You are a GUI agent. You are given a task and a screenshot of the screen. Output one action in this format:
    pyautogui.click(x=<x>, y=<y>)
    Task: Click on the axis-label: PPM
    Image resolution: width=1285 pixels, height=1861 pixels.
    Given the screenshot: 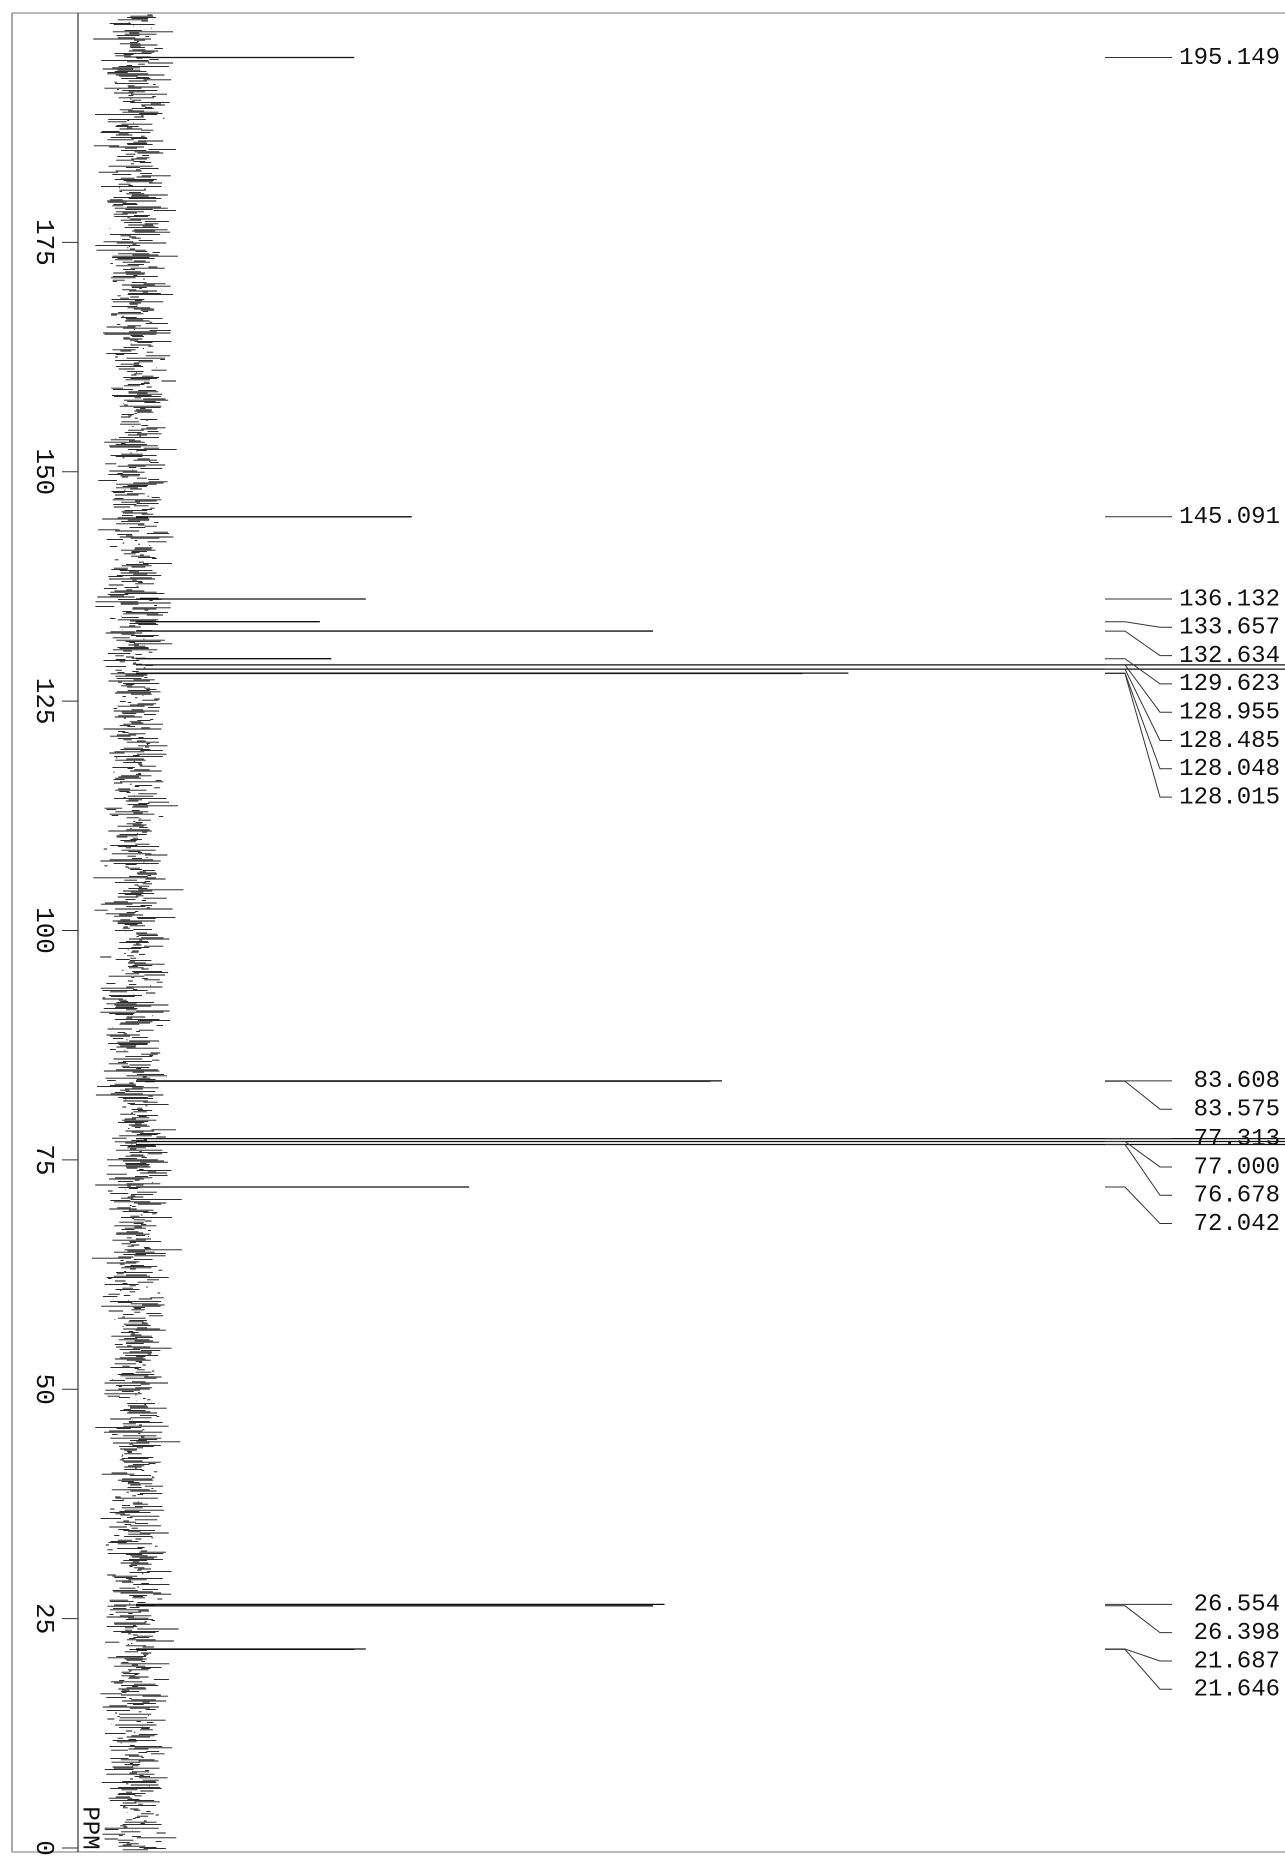 What is the action you would take?
    pyautogui.click(x=89, y=1827)
    